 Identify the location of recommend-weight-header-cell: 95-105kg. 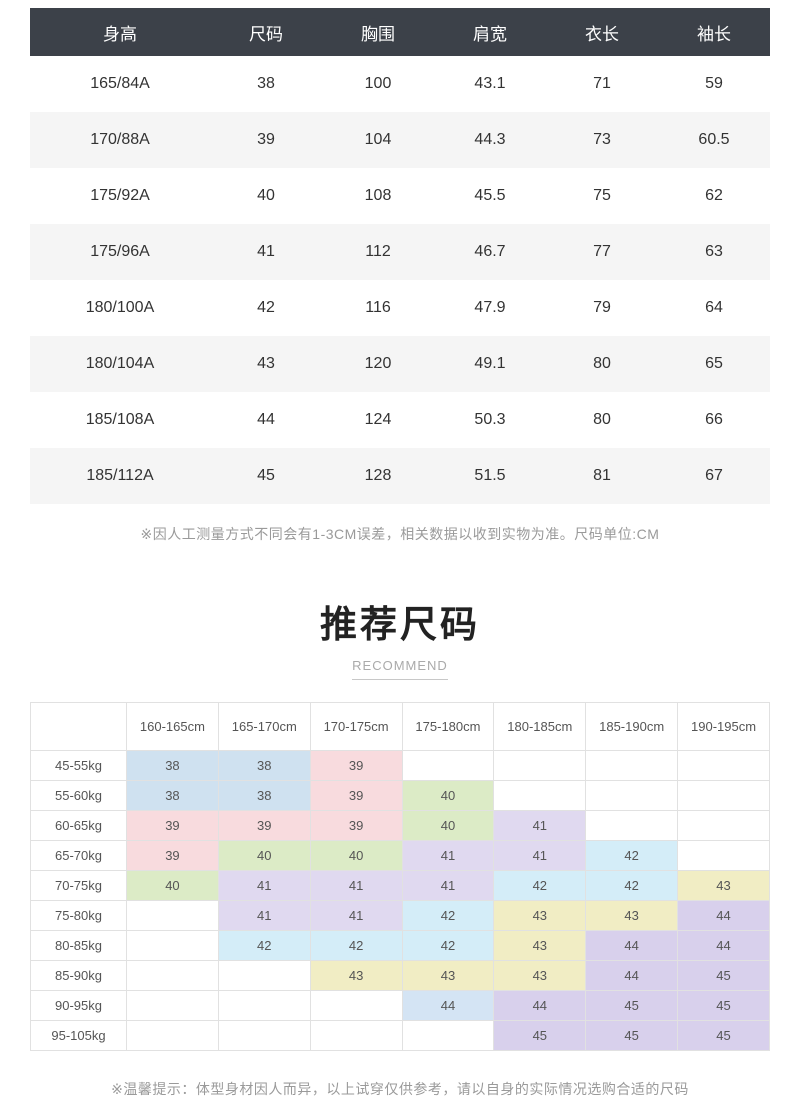
(78, 1035).